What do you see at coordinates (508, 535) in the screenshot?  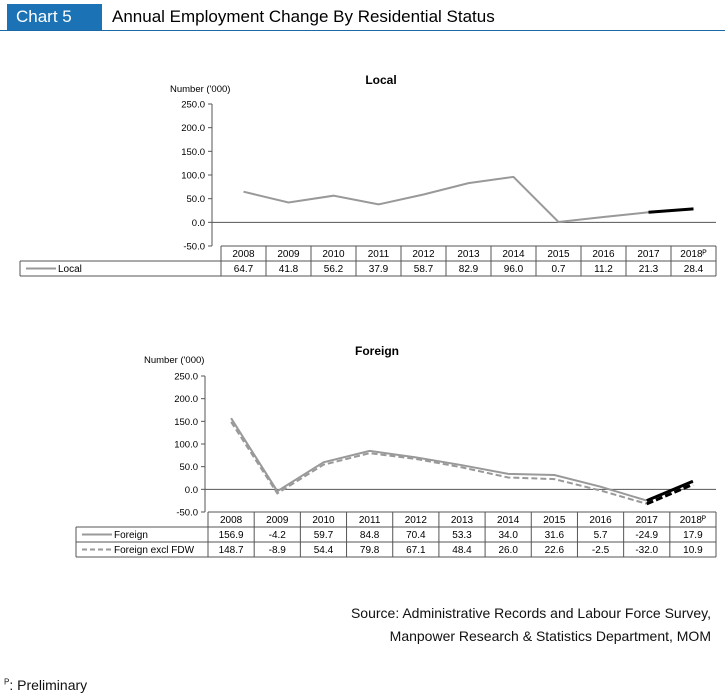 I see `foreign-data-label: 34.0` at bounding box center [508, 535].